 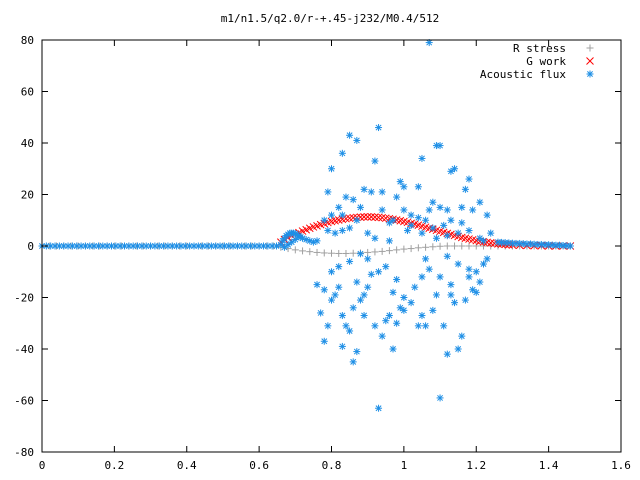 What do you see at coordinates (114, 465) in the screenshot?
I see `x-tick-label: 0.2` at bounding box center [114, 465].